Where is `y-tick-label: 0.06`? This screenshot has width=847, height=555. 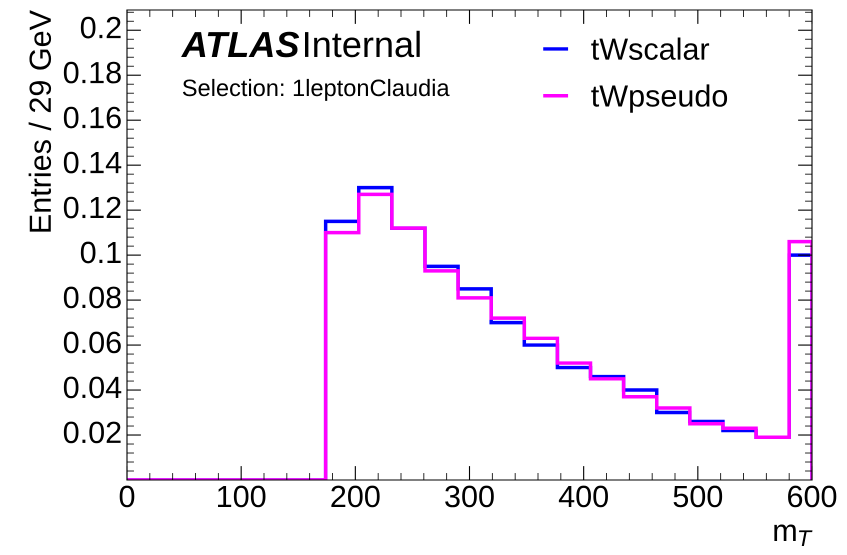 y-tick-label: 0.06 is located at coordinates (92, 343).